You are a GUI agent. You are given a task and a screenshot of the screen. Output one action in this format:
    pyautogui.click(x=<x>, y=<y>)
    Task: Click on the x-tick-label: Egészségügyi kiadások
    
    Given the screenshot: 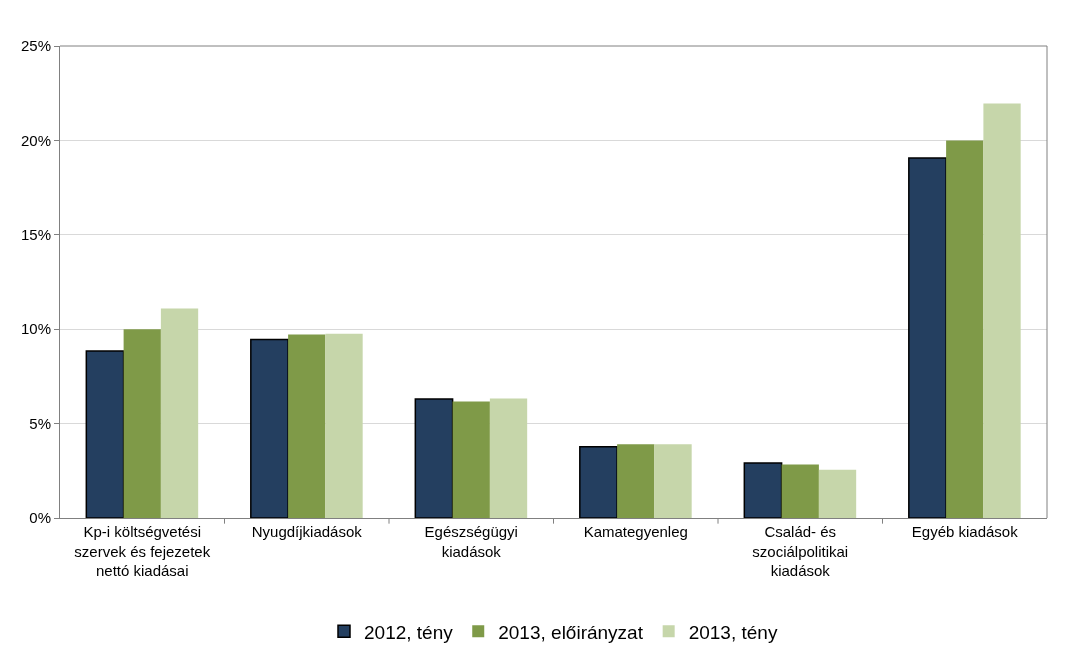 What is the action you would take?
    pyautogui.click(x=471, y=541)
    